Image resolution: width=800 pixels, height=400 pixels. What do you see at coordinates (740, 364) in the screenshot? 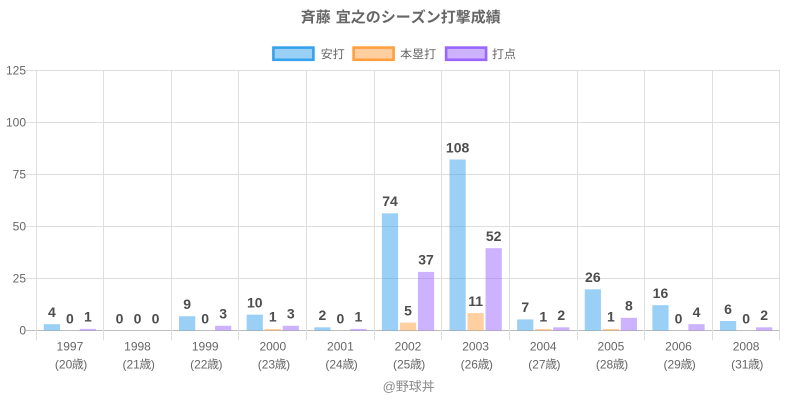
I see `svg-text: (31` at bounding box center [740, 364].